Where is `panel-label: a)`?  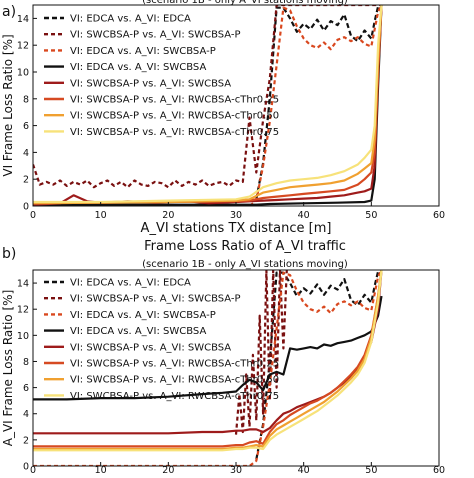
panel-label: a) is located at coordinates (9, 12).